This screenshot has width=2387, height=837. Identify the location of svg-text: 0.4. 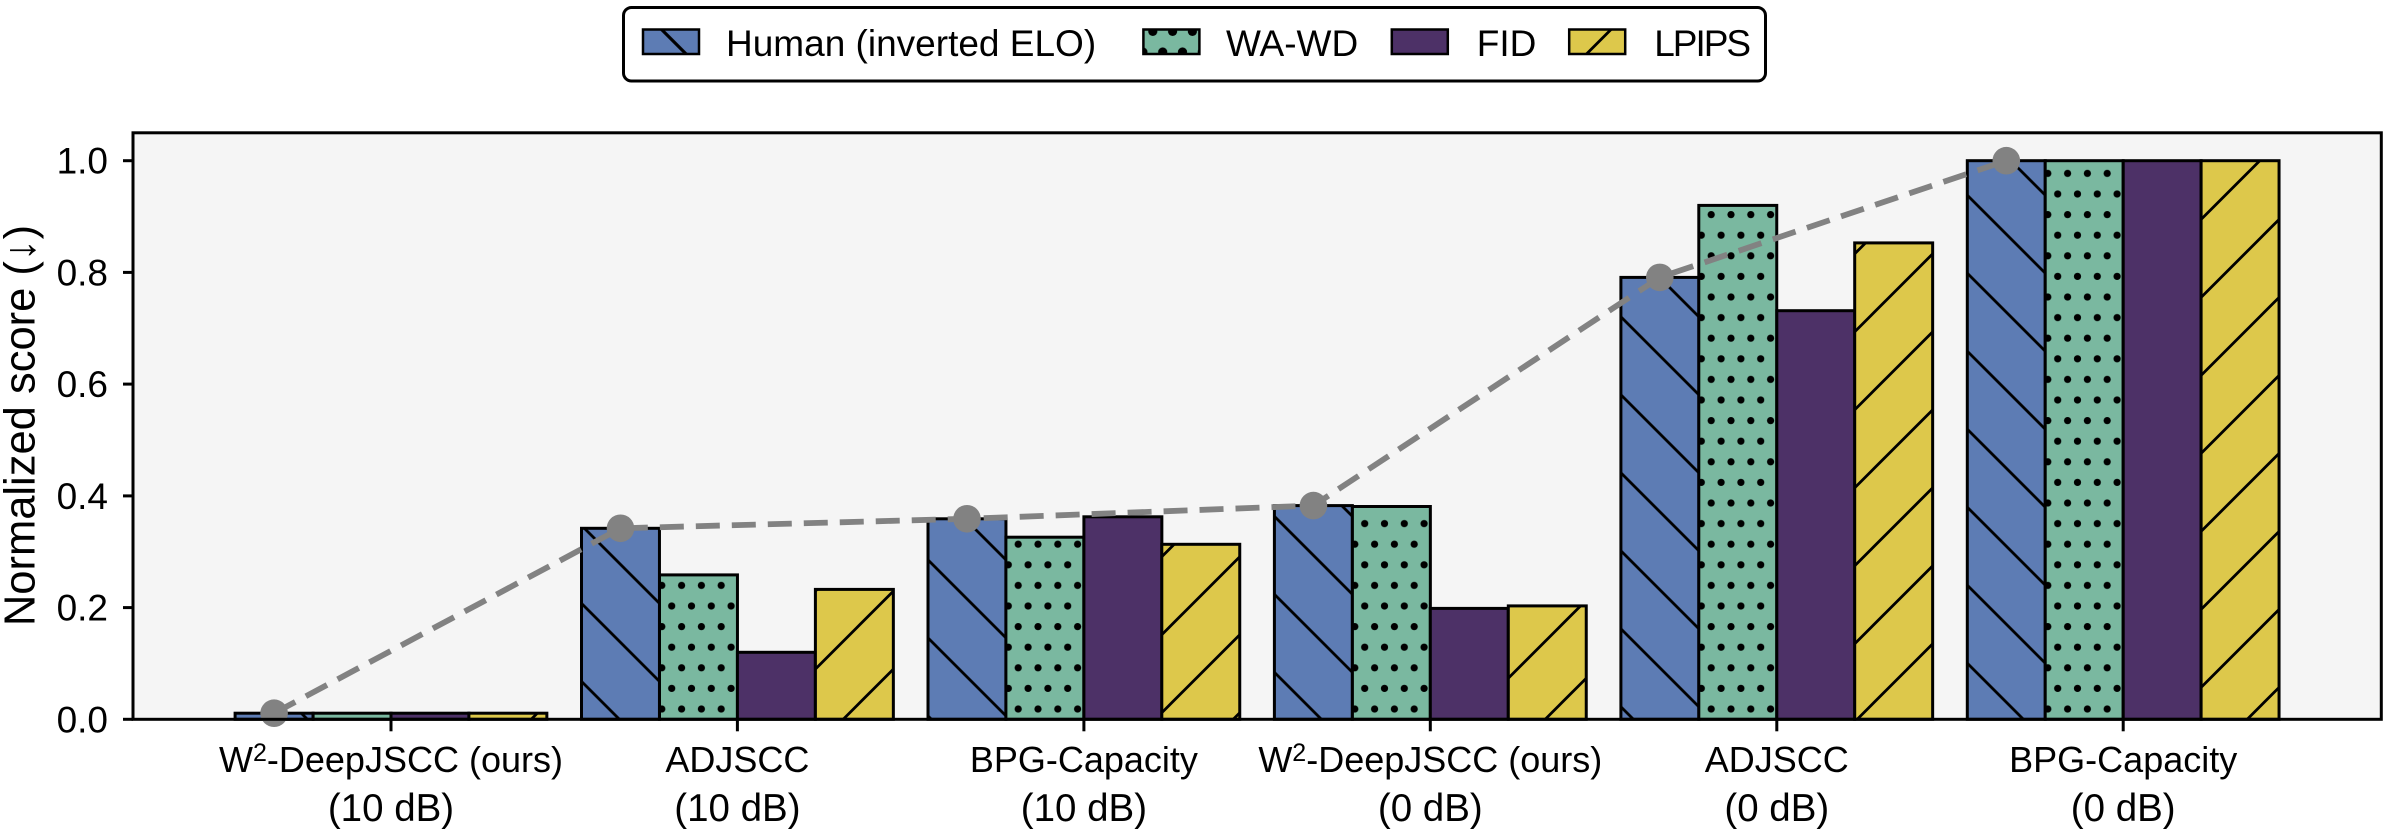
(82, 496).